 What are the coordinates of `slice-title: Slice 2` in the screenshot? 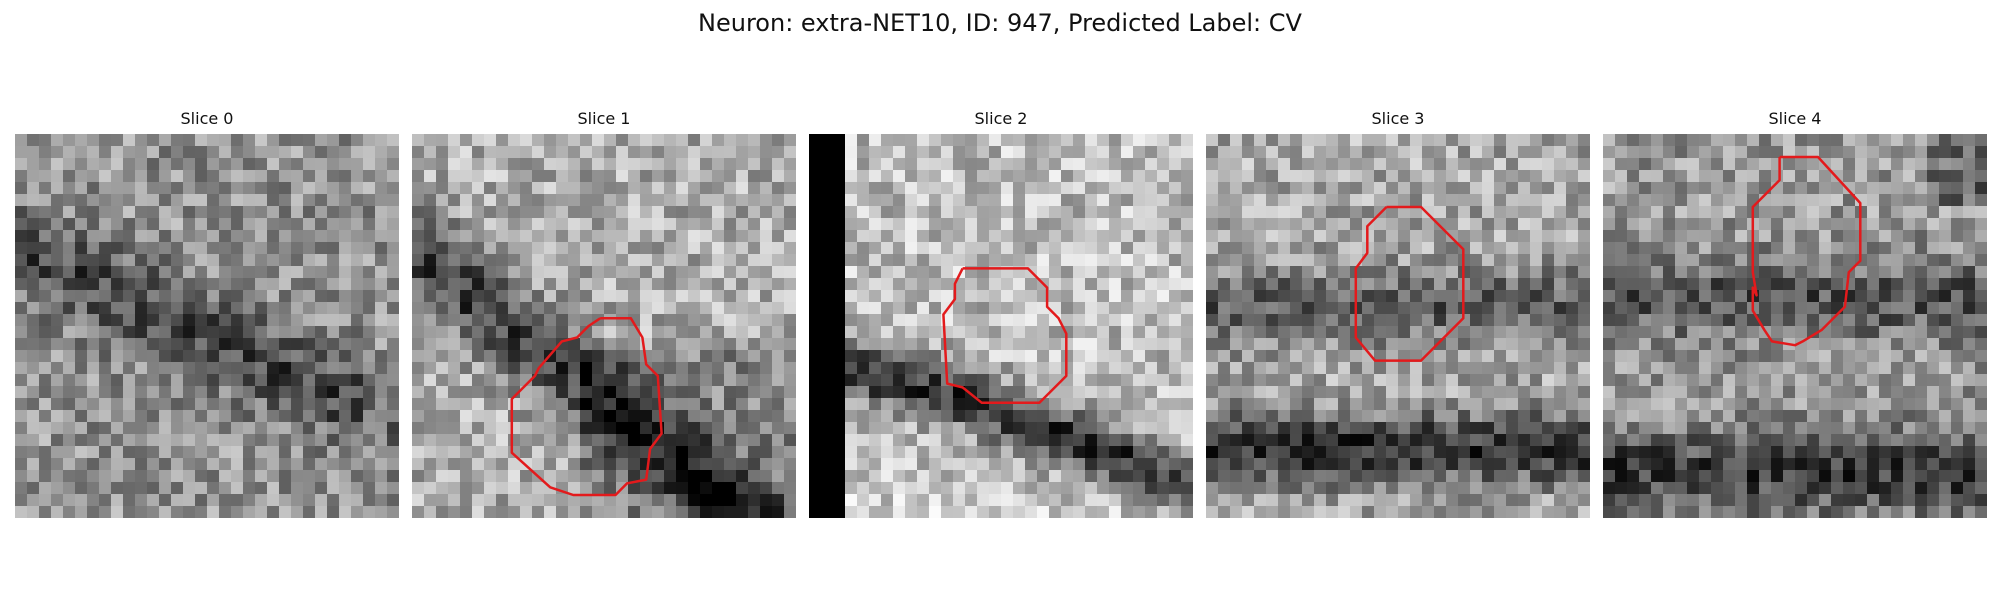 It's located at (1001, 118).